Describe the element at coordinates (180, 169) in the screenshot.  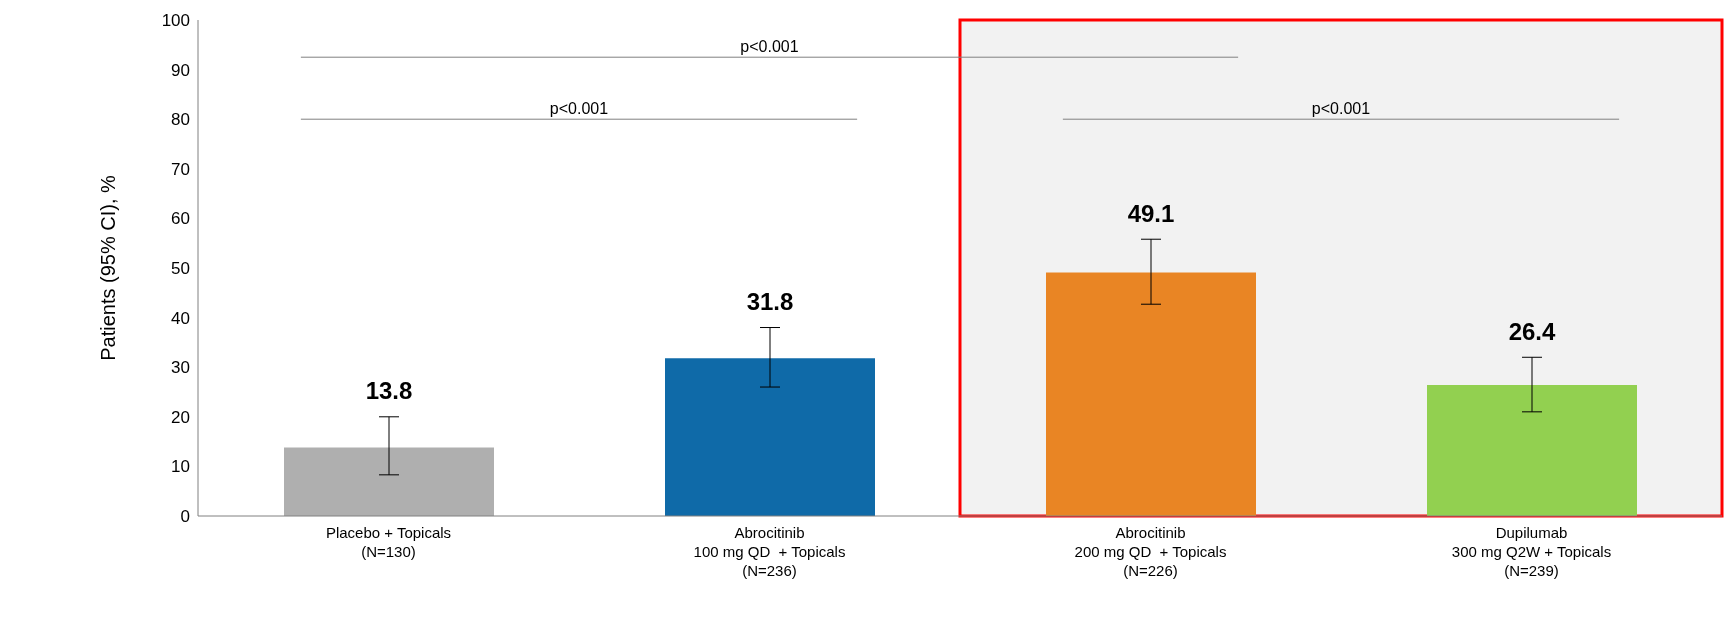
I see `y-tick-label: 70` at that location.